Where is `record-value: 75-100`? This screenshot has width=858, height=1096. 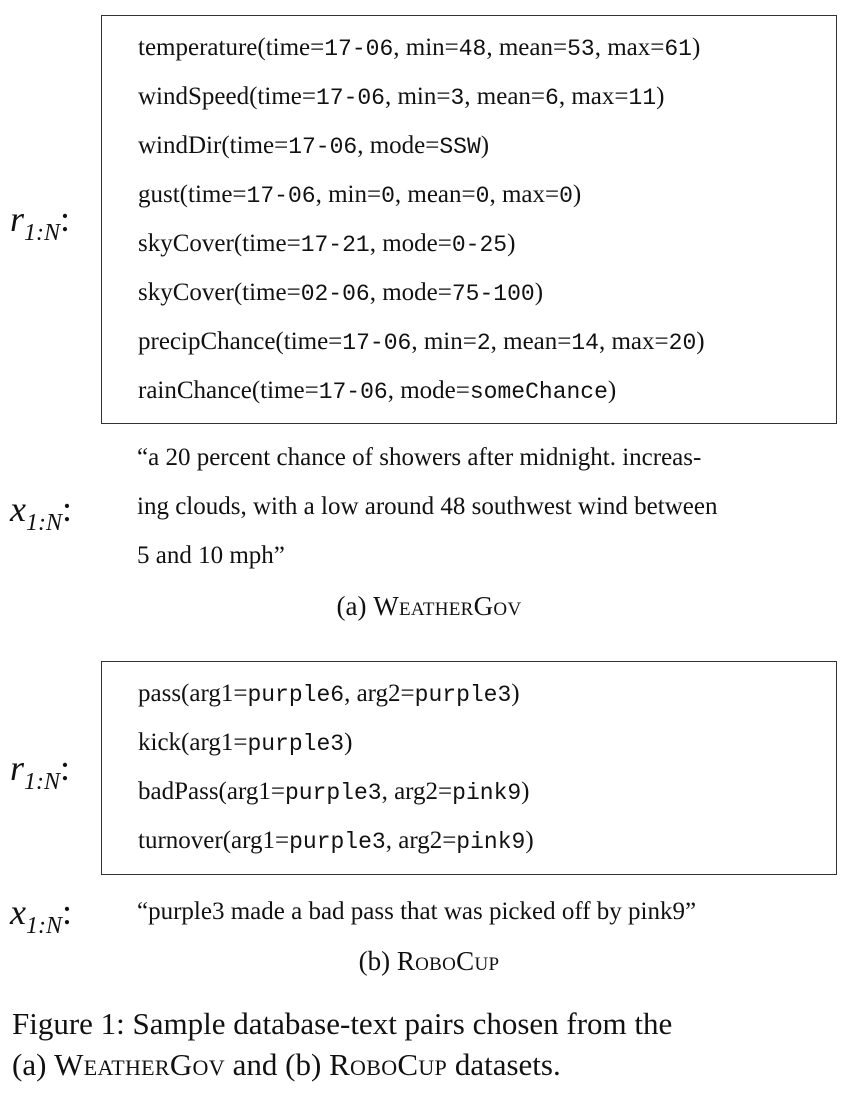
record-value: 75-100 is located at coordinates (493, 294).